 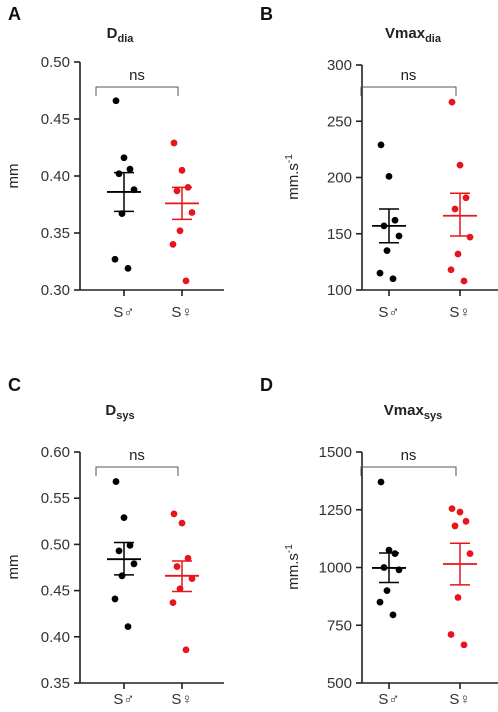 What do you see at coordinates (335, 452) in the screenshot?
I see `y-tick-label: 1500` at bounding box center [335, 452].